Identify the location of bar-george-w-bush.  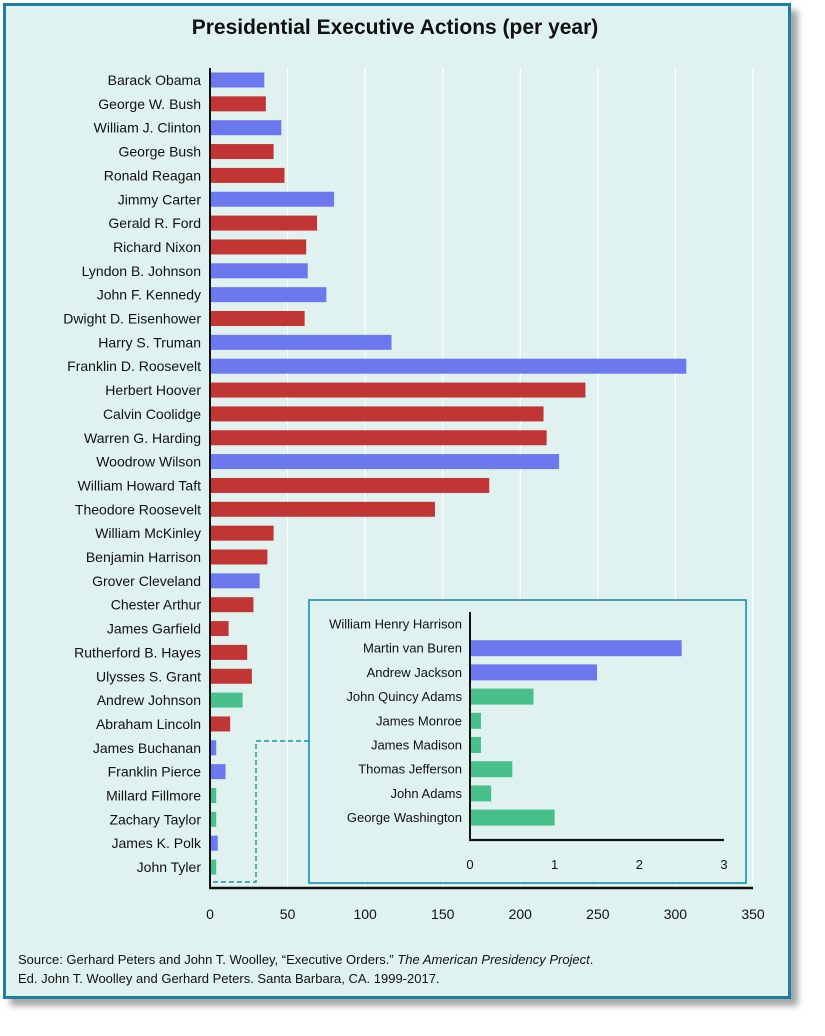
(238, 104).